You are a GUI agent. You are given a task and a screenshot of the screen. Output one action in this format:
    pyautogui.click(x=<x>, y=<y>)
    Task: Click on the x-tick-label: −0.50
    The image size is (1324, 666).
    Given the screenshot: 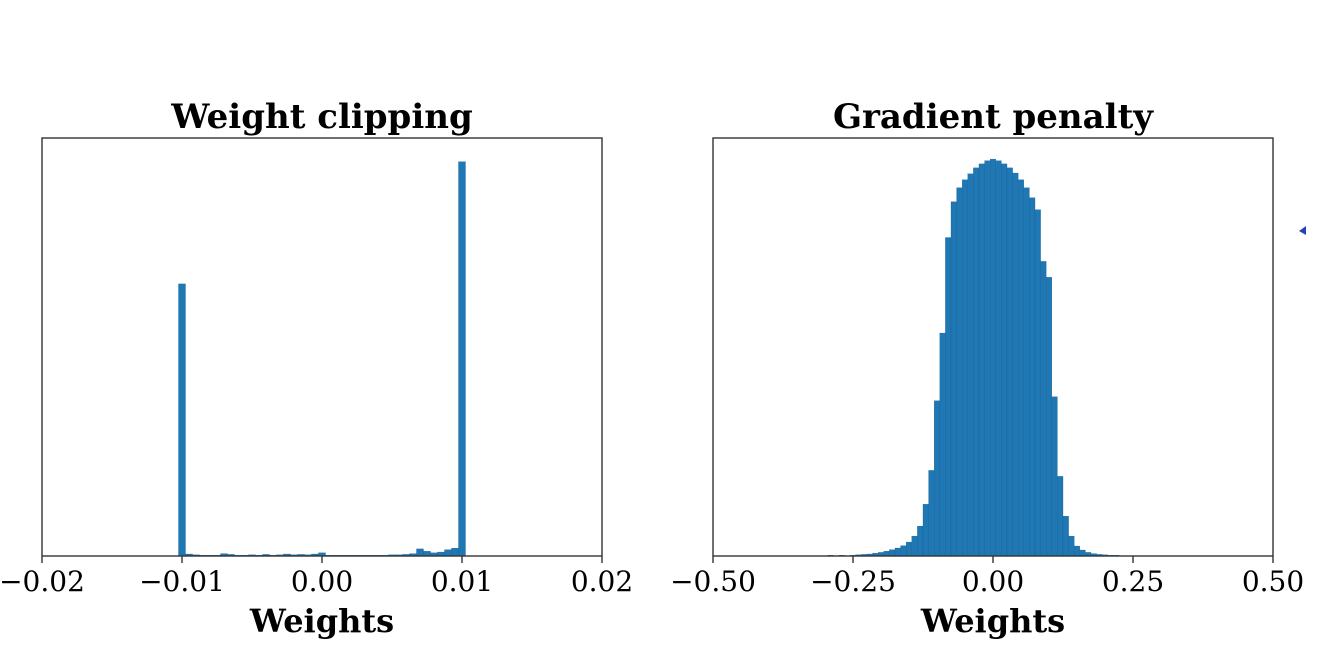 What is the action you would take?
    pyautogui.click(x=713, y=581)
    